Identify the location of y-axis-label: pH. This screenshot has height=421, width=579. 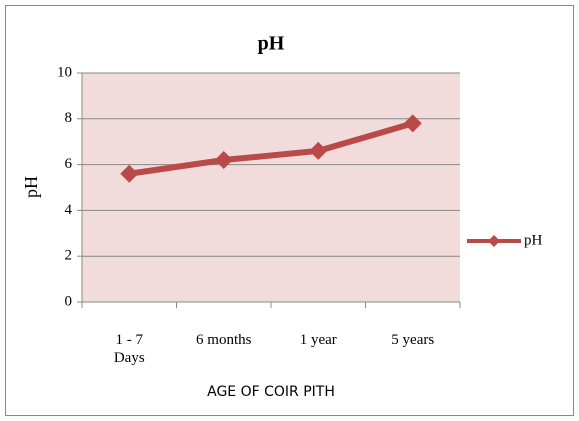
(31, 187).